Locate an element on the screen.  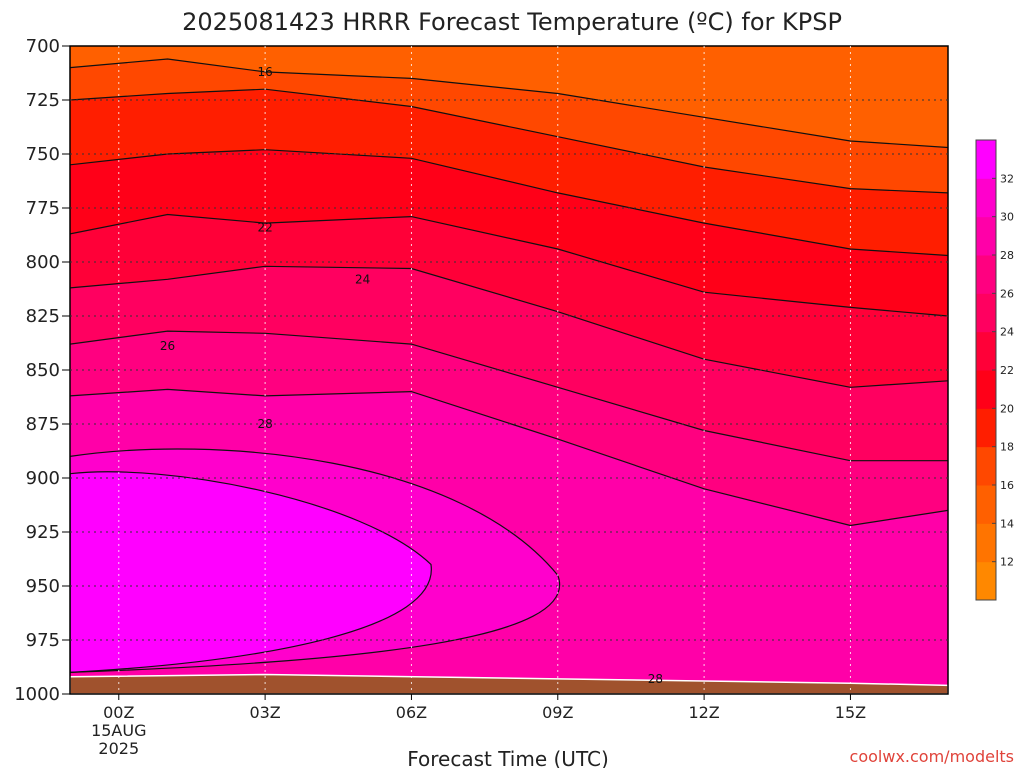
x-tick-label: 12Z is located at coordinates (703, 712).